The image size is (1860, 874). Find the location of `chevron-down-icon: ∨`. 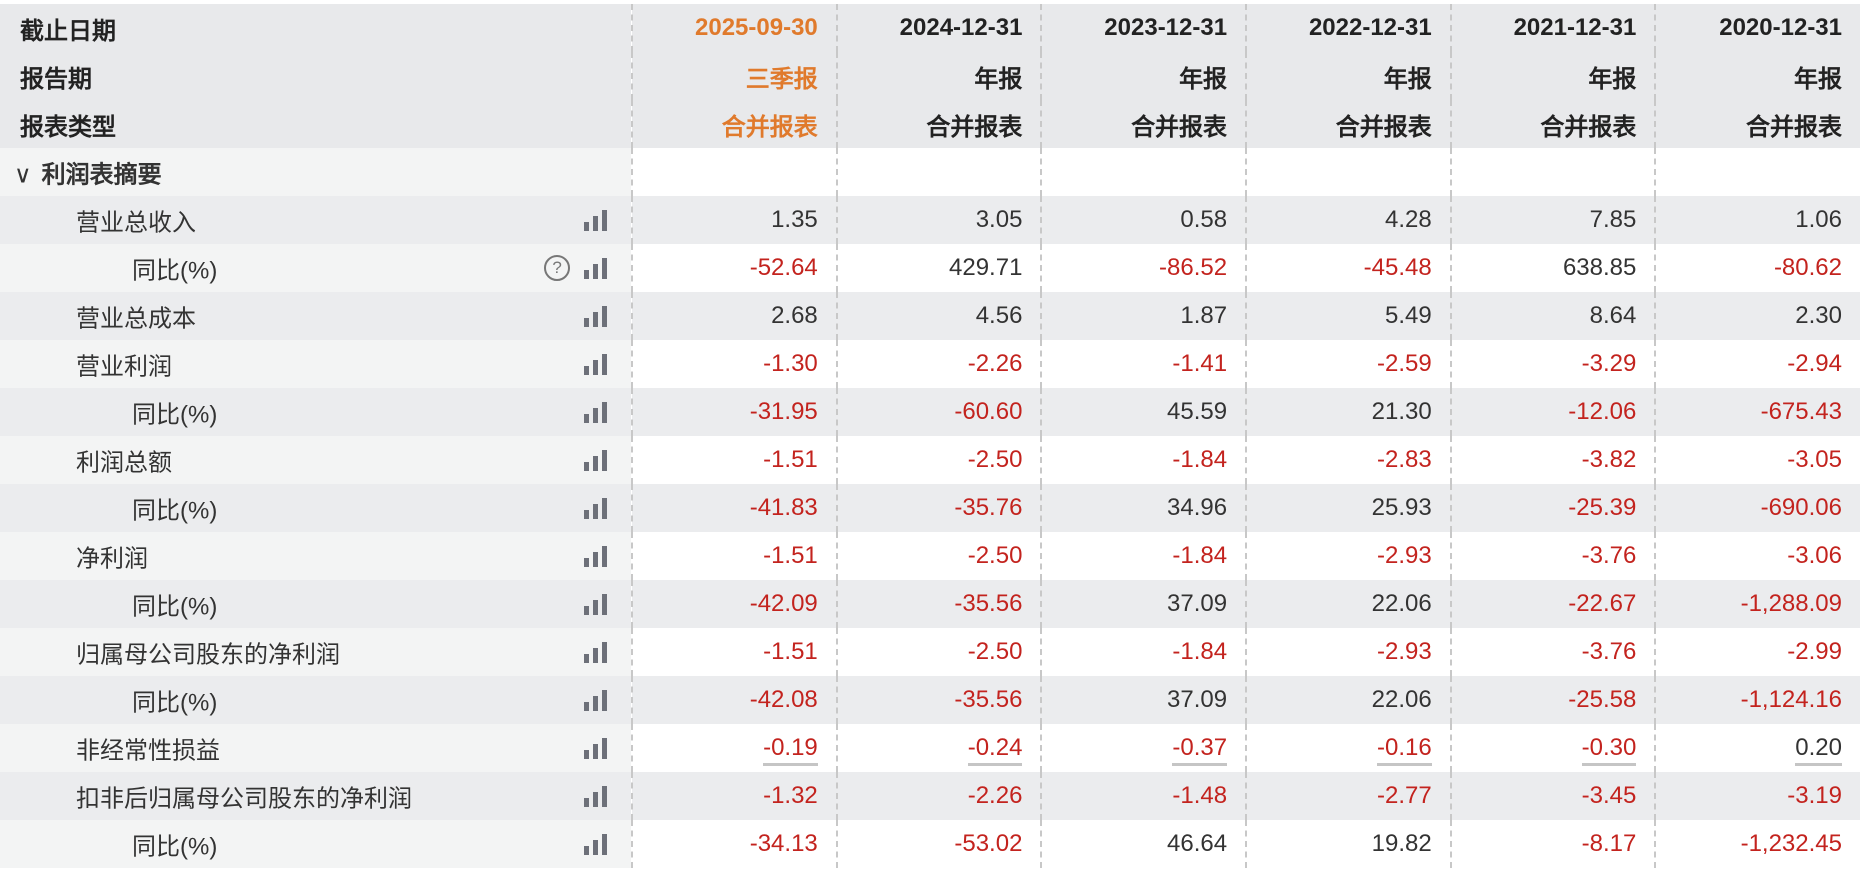

chevron-down-icon: ∨ is located at coordinates (23, 175).